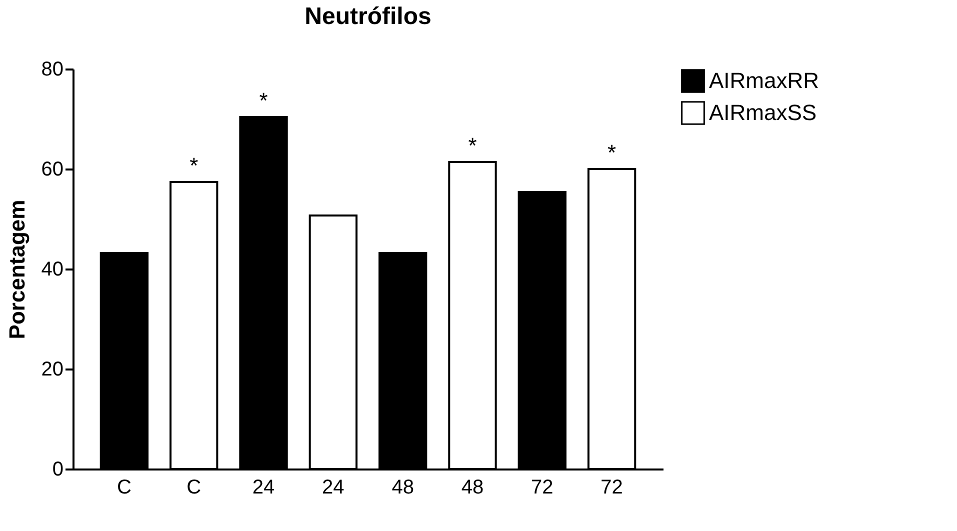  I want to click on chart-title: Neutrófilos, so click(368, 16).